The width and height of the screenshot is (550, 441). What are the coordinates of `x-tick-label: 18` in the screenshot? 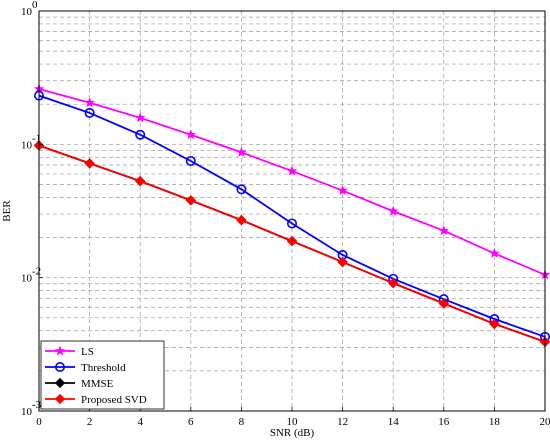 It's located at (495, 422).